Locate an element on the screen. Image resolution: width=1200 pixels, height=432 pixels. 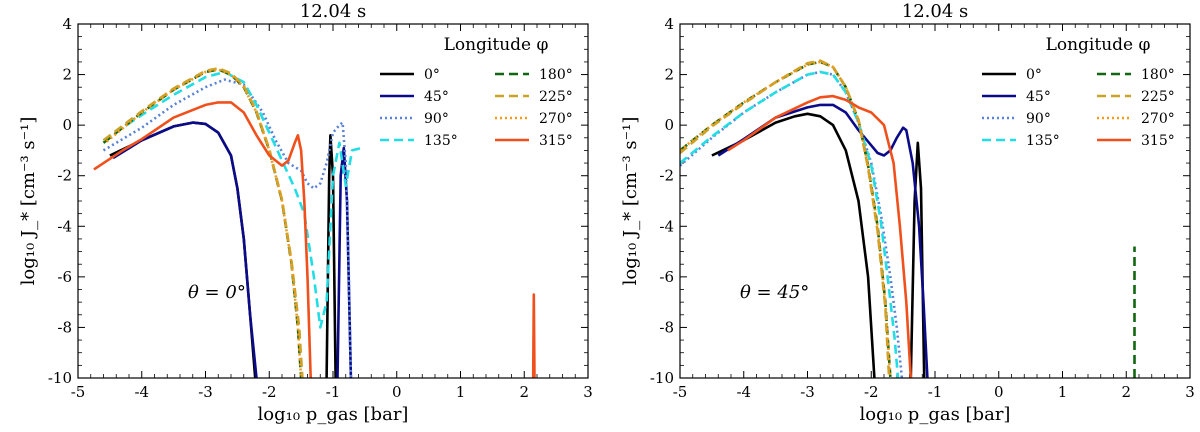
series-line-225deg is located at coordinates (203, 222).